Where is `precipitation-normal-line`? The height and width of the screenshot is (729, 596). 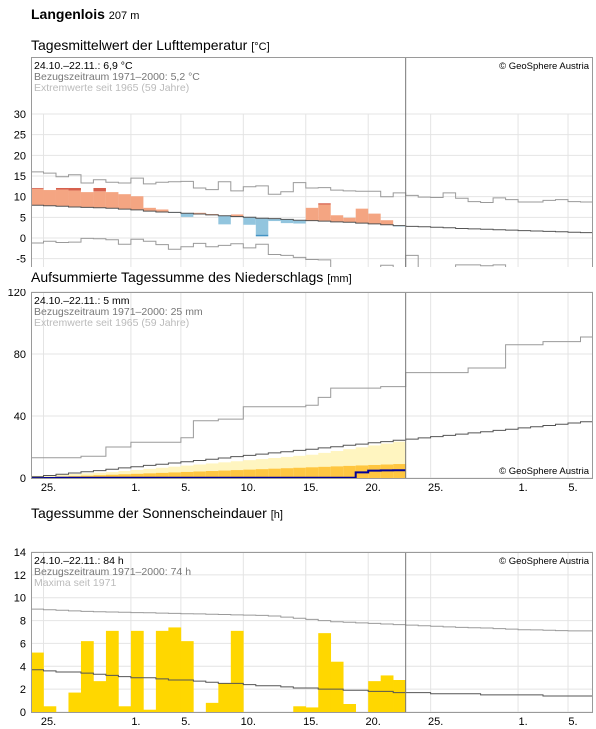
precipitation-normal-line is located at coordinates (312, 449).